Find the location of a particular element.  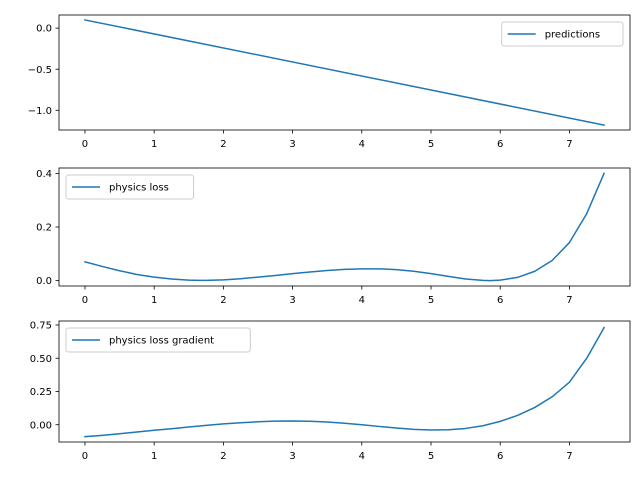

legend: physics loss is located at coordinates (130, 187).